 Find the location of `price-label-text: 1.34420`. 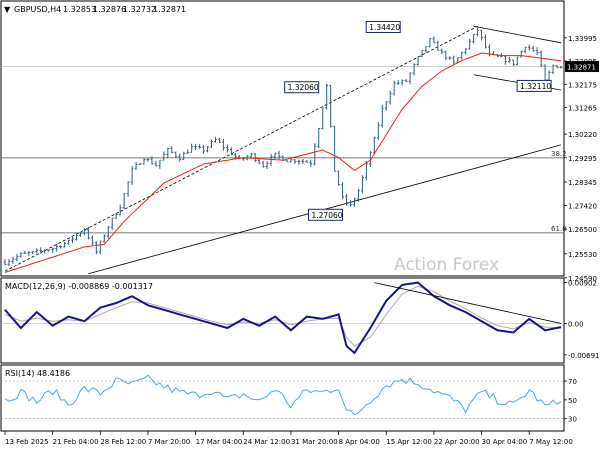

price-label-text: 1.34420 is located at coordinates (384, 27).